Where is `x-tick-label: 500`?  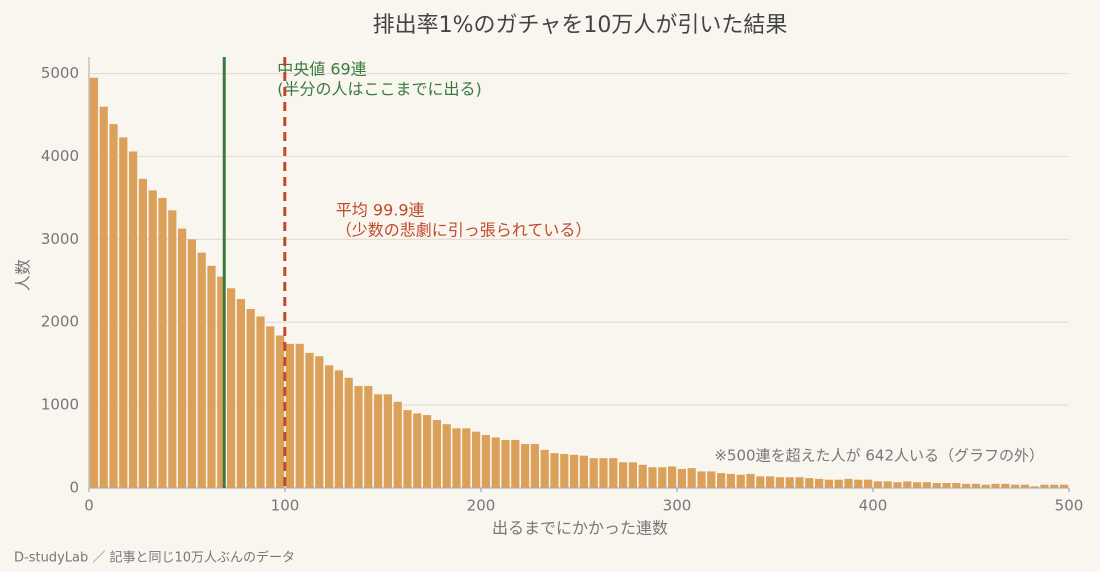 x-tick-label: 500 is located at coordinates (1069, 506).